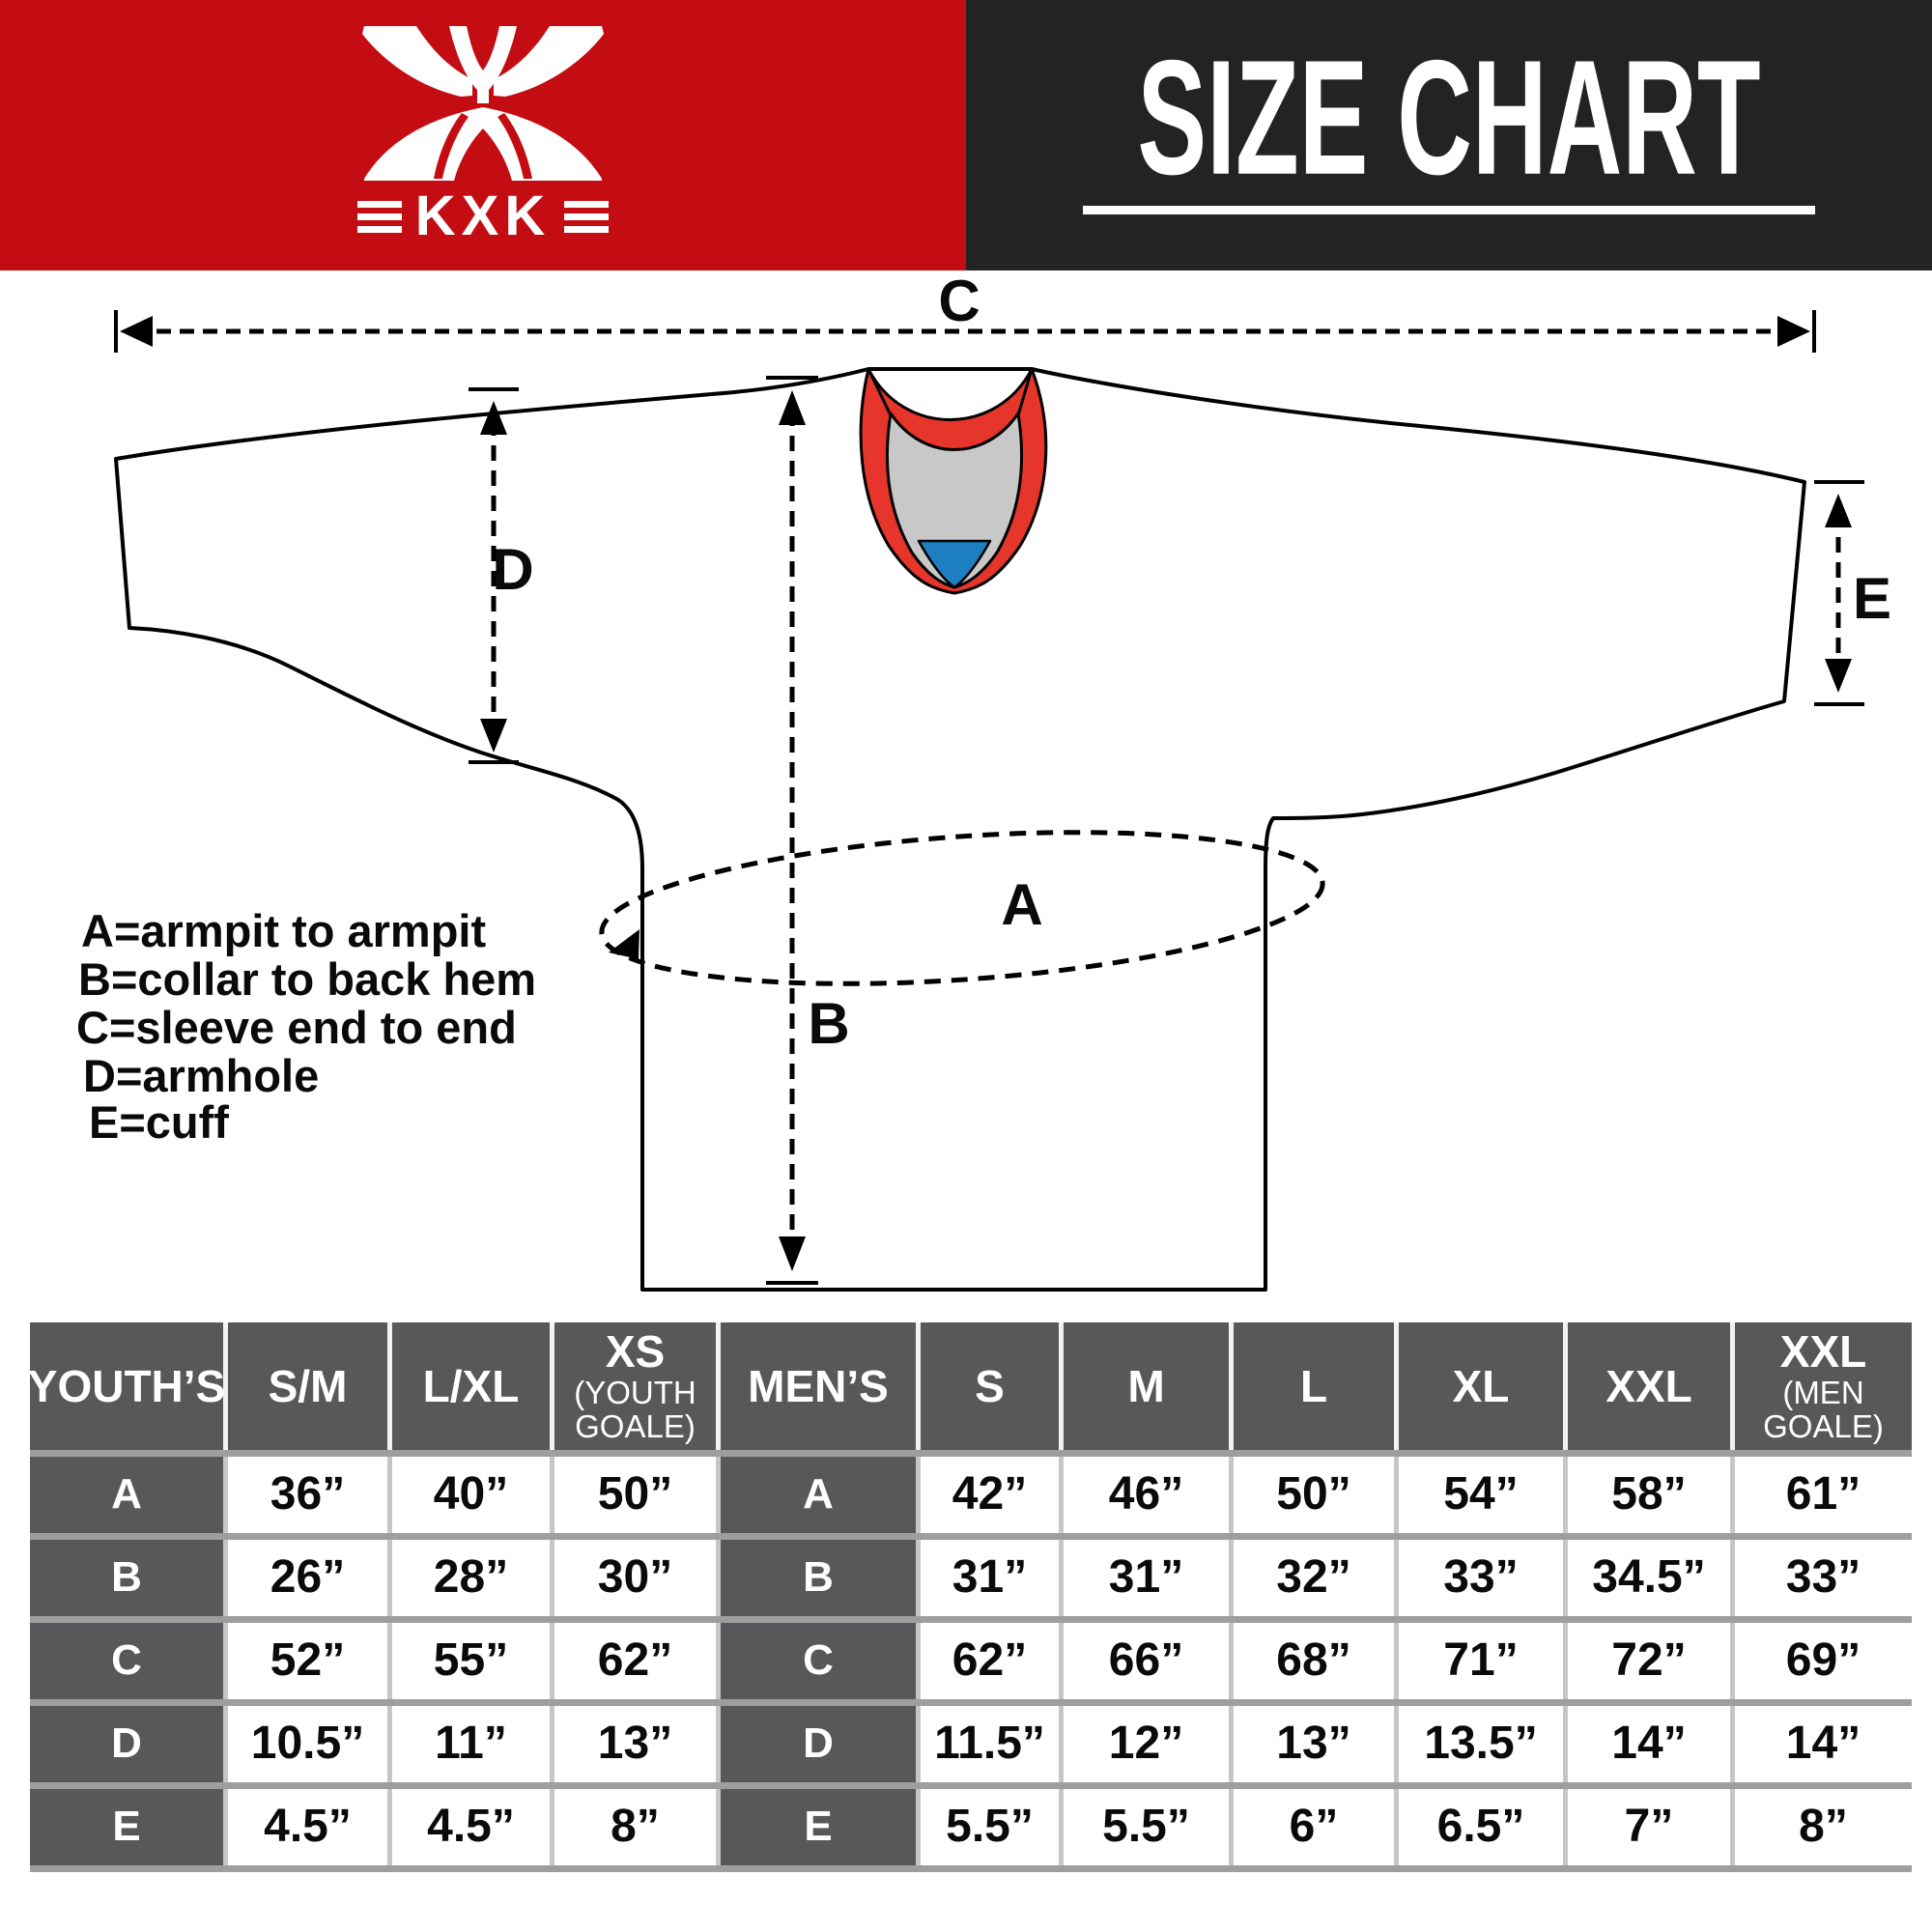 This screenshot has height=1932, width=1932. I want to click on men-e-s: 5.5”, so click(992, 1827).